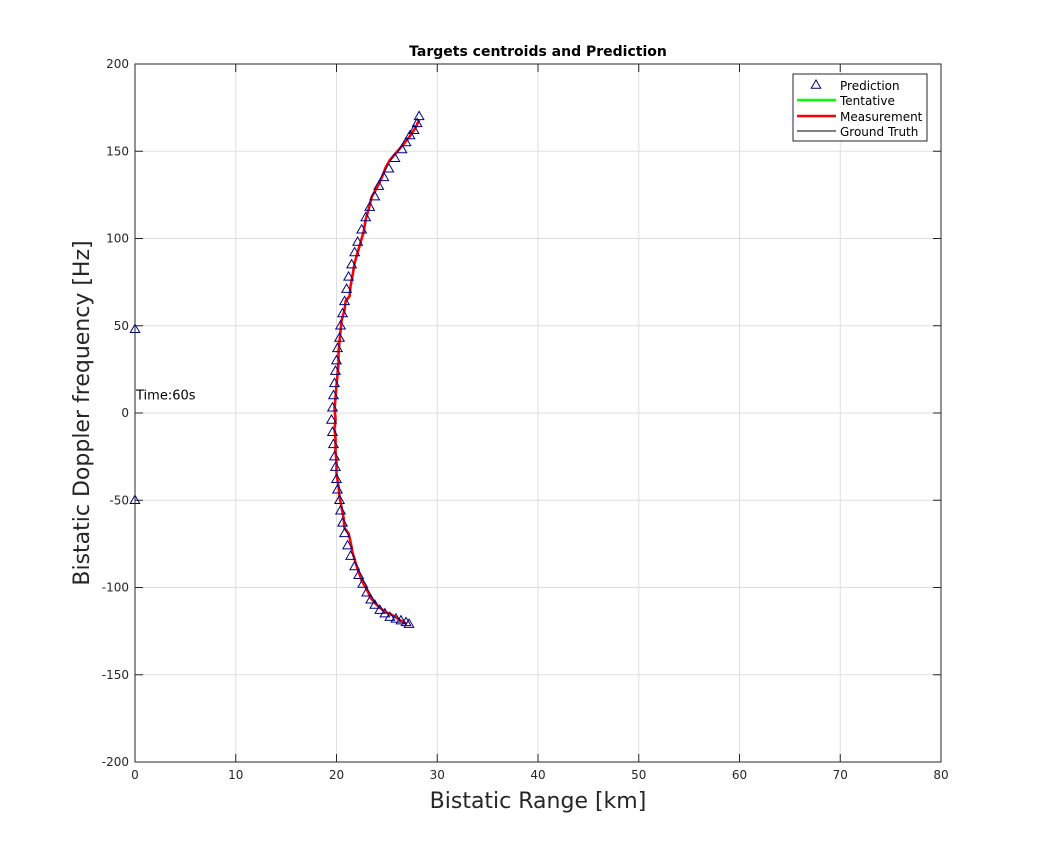 This screenshot has width=1040, height=856. I want to click on x-tick-label: 50, so click(638, 775).